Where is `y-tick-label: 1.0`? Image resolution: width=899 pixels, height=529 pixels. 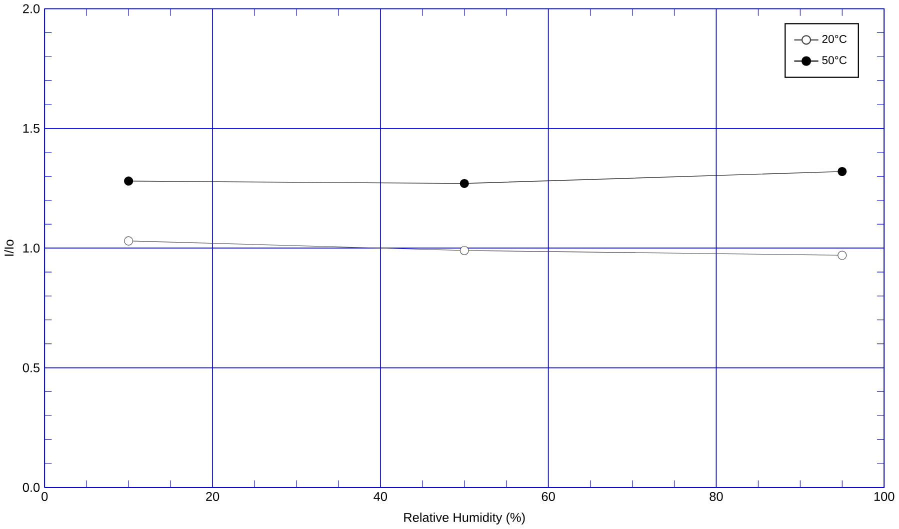 y-tick-label: 1.0 is located at coordinates (31, 248).